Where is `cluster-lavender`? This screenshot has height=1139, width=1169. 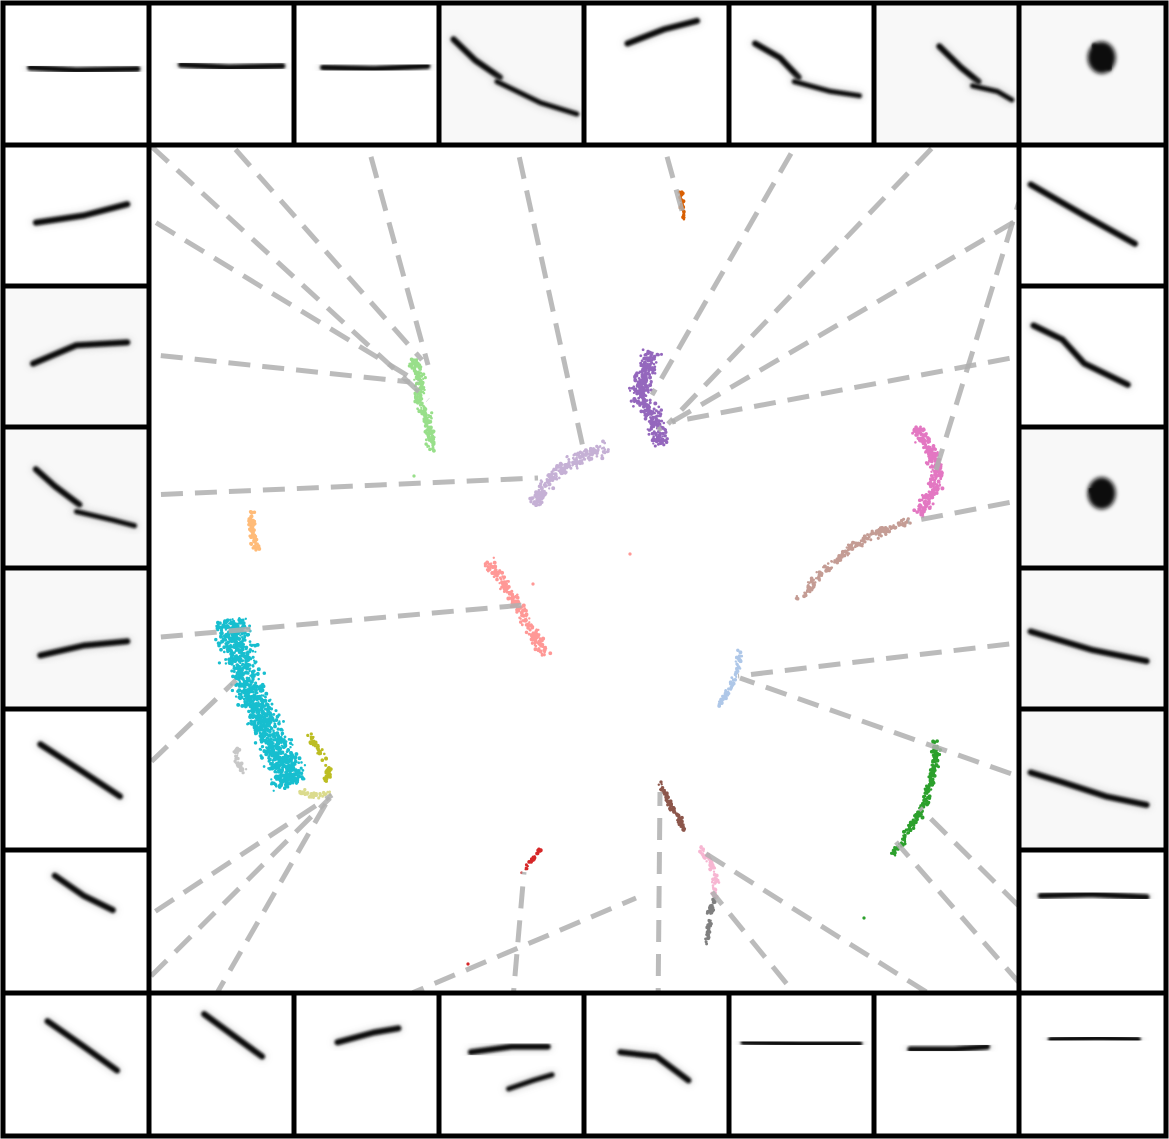 cluster-lavender is located at coordinates (569, 473).